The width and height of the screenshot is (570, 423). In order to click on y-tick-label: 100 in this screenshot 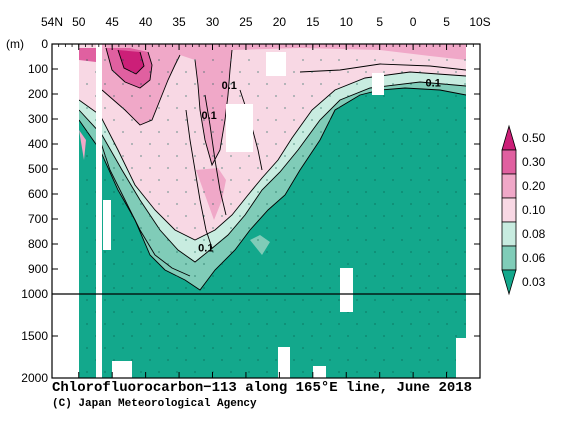, I will do `click(38, 69)`.